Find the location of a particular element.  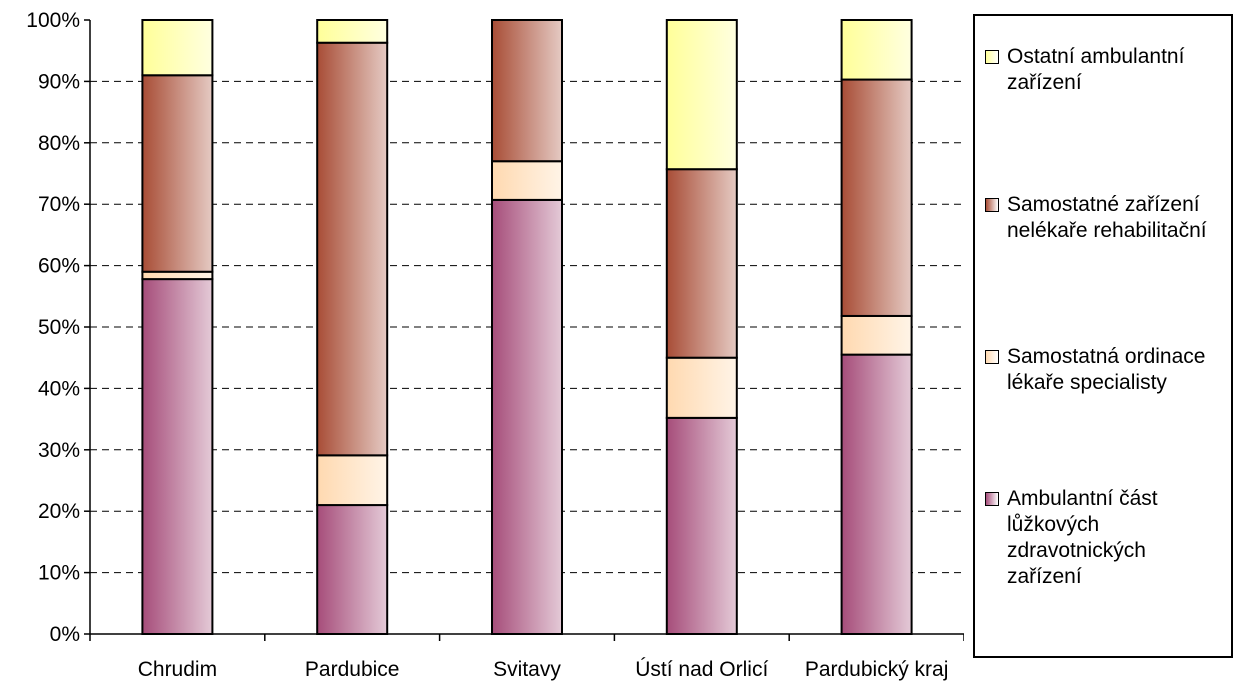

category-label: Pardubice is located at coordinates (352, 669).